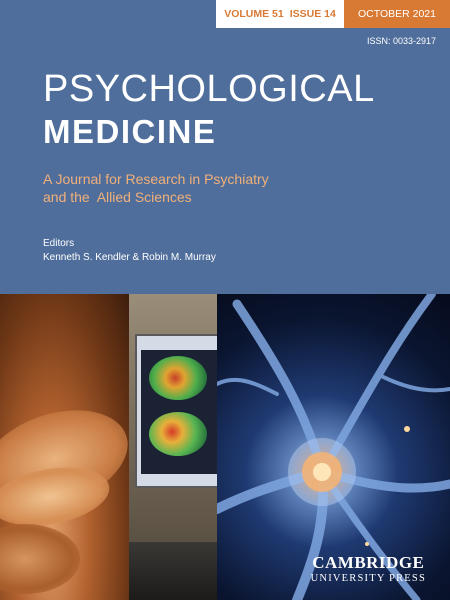  Describe the element at coordinates (64, 447) in the screenshot. I see `hands-photo` at that location.